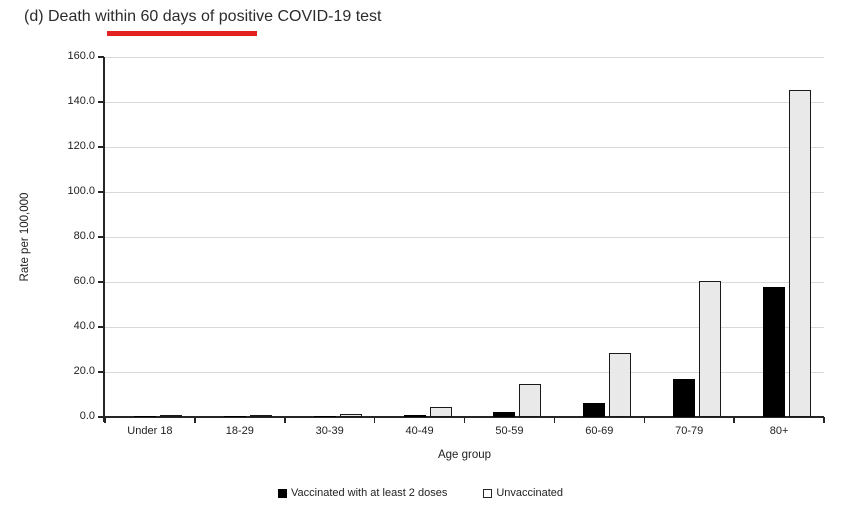 The height and width of the screenshot is (514, 841). What do you see at coordinates (84, 371) in the screenshot?
I see `y-tick-label: 20.0` at bounding box center [84, 371].